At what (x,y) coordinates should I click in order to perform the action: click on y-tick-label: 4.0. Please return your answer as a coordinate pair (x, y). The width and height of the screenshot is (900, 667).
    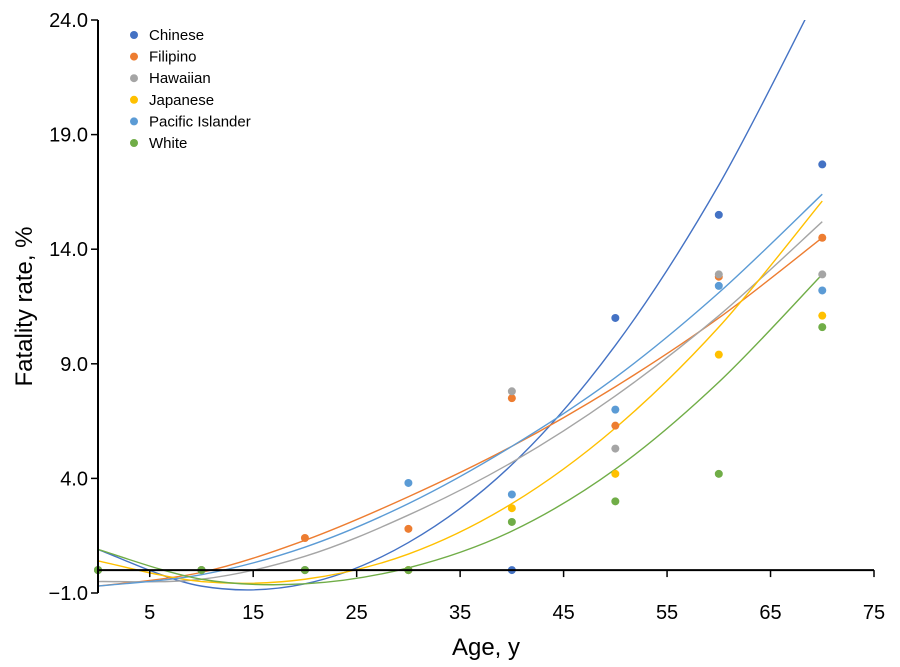
    Looking at the image, I should click on (74, 479).